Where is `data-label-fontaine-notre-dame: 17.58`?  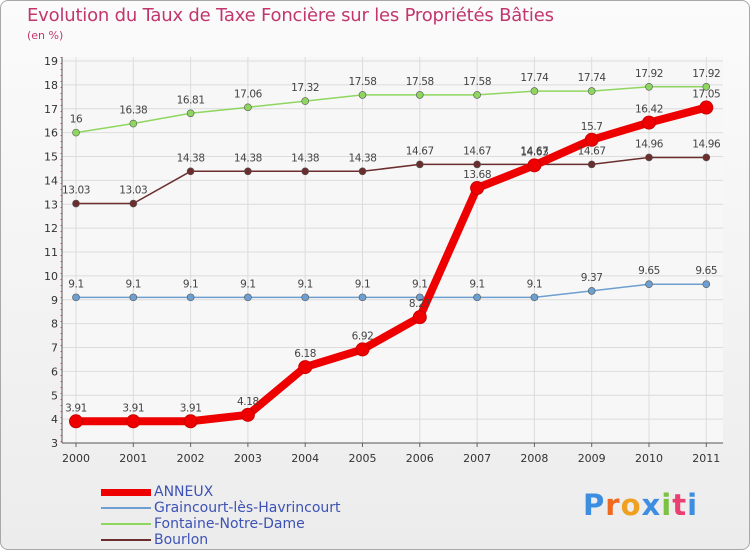
data-label-fontaine-notre-dame: 17.58 is located at coordinates (477, 82).